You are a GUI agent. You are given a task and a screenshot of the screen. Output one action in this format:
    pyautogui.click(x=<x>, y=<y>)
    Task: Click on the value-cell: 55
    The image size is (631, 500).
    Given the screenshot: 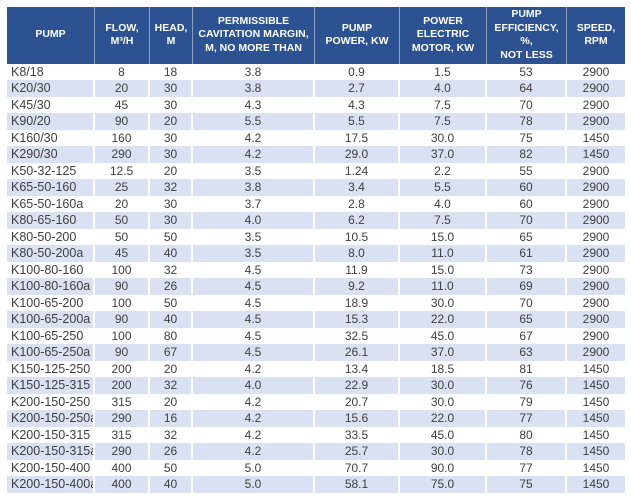 What is the action you would take?
    pyautogui.click(x=527, y=171)
    